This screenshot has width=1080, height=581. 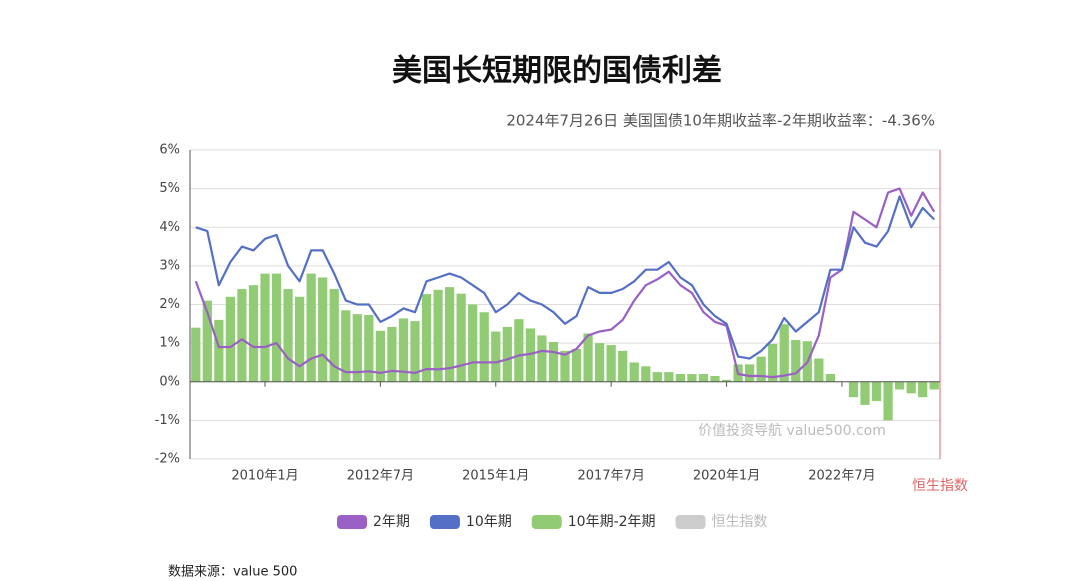 I want to click on y-tick-label: 1%, so click(x=169, y=343).